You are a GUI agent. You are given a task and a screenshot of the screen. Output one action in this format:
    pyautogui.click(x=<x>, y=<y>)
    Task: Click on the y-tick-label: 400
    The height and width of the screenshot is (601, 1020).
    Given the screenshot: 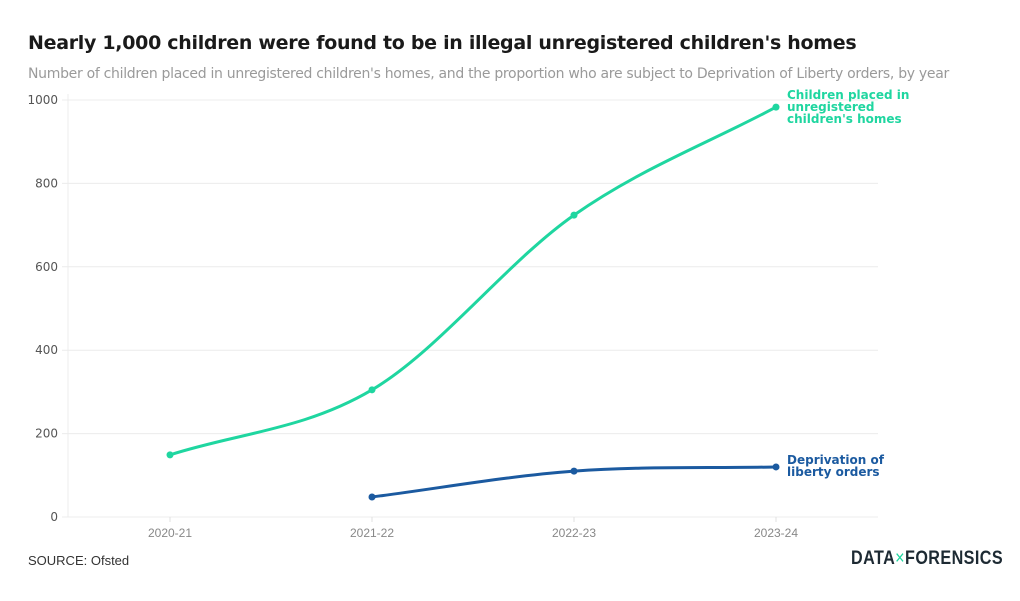 What is the action you would take?
    pyautogui.click(x=46, y=350)
    